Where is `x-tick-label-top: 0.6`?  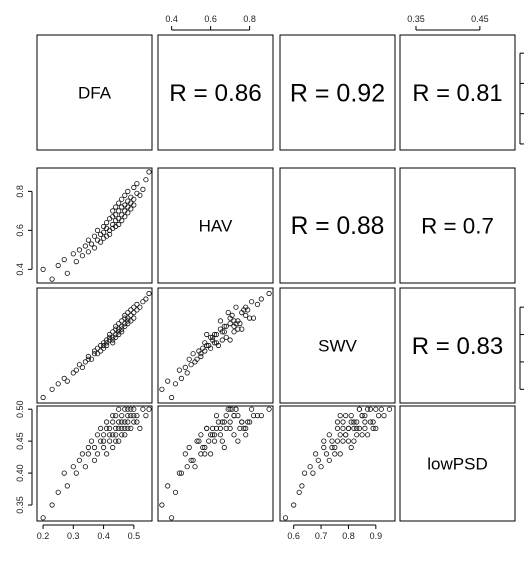 x-tick-label-top: 0.6 is located at coordinates (210, 19).